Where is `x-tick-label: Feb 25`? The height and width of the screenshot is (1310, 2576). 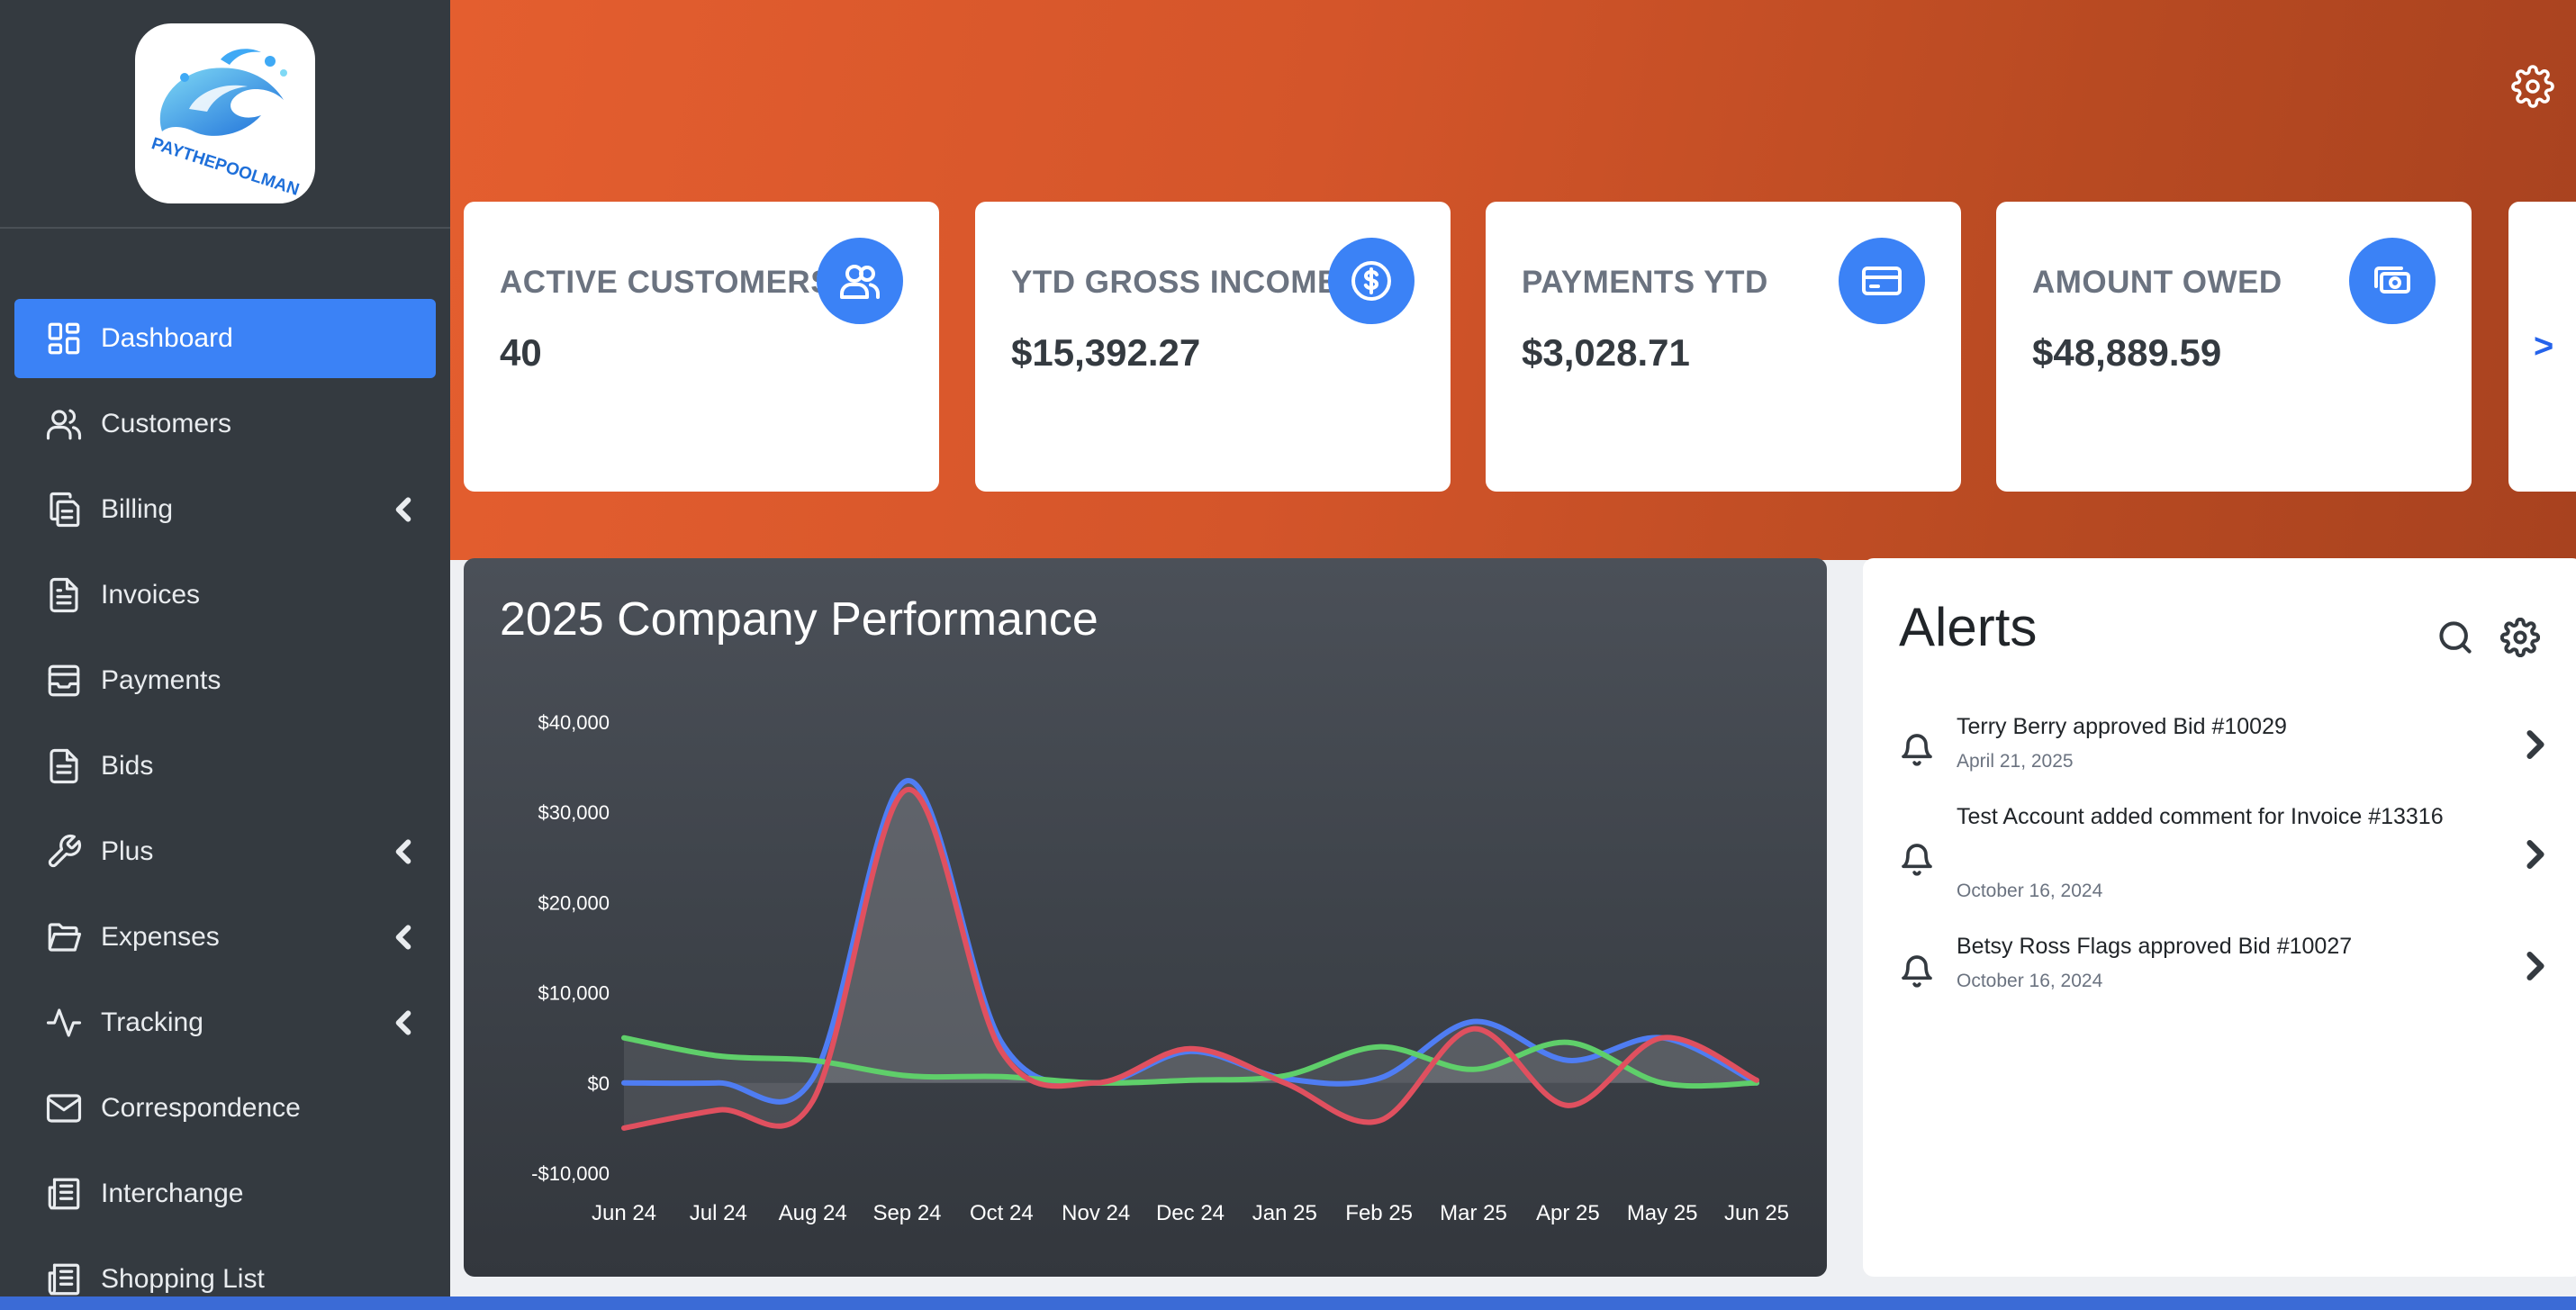
x-tick-label: Feb 25 is located at coordinates (1379, 1213).